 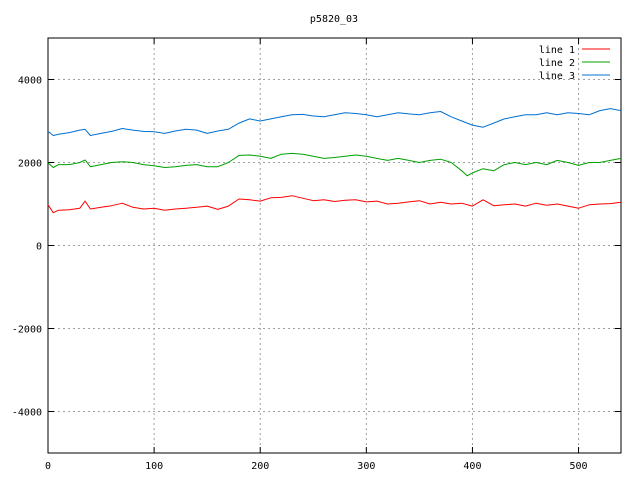 What do you see at coordinates (366, 466) in the screenshot?
I see `x-tick-label: 300` at bounding box center [366, 466].